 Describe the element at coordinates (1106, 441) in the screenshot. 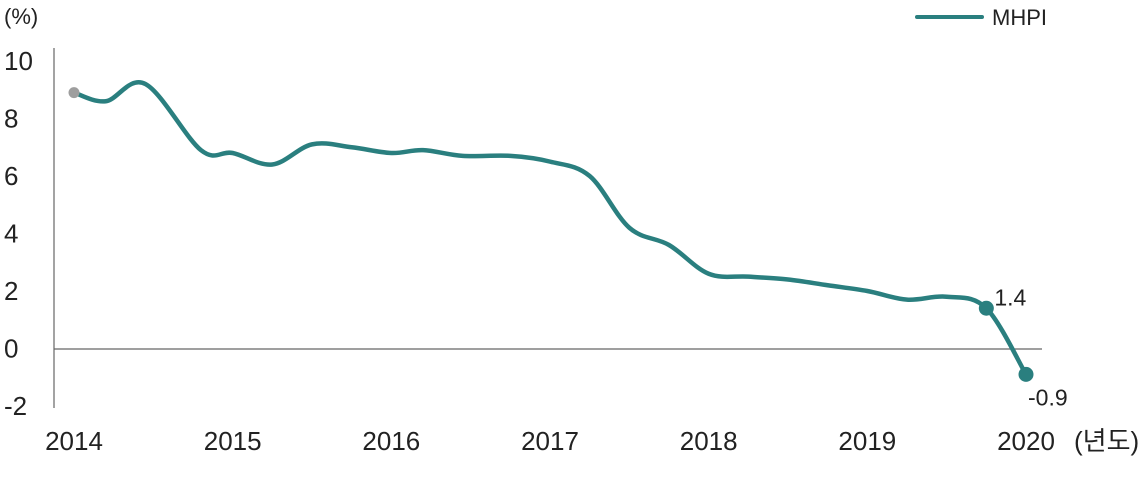

I see `x-unit-label: (년도)` at that location.